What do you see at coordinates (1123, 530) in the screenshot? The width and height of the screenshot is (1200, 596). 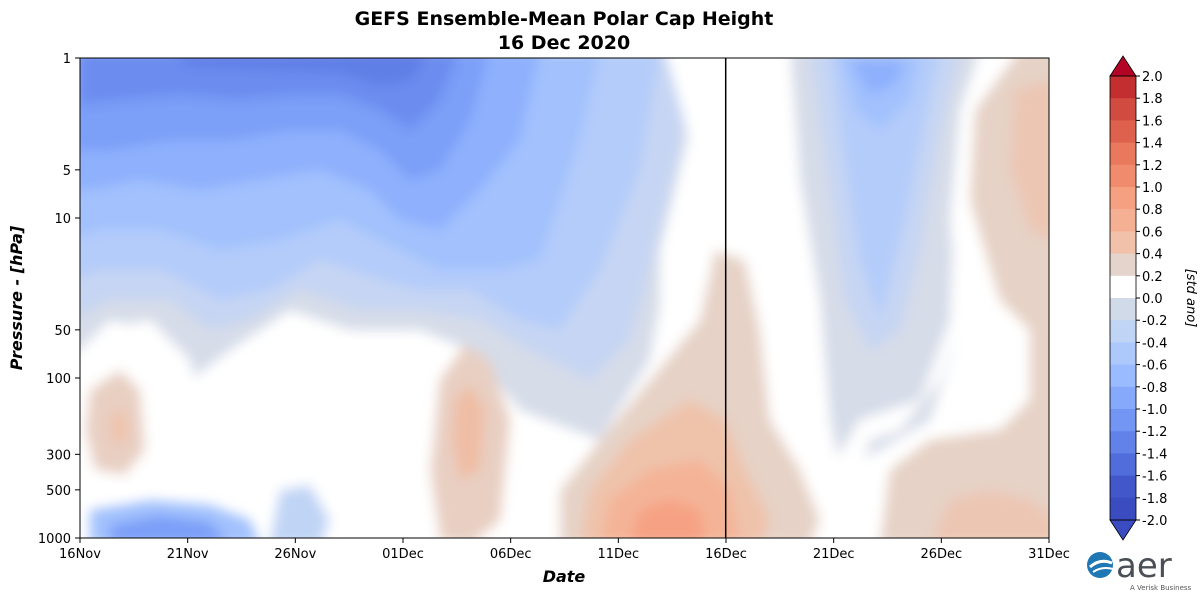 I see `colorbar-extend-min` at bounding box center [1123, 530].